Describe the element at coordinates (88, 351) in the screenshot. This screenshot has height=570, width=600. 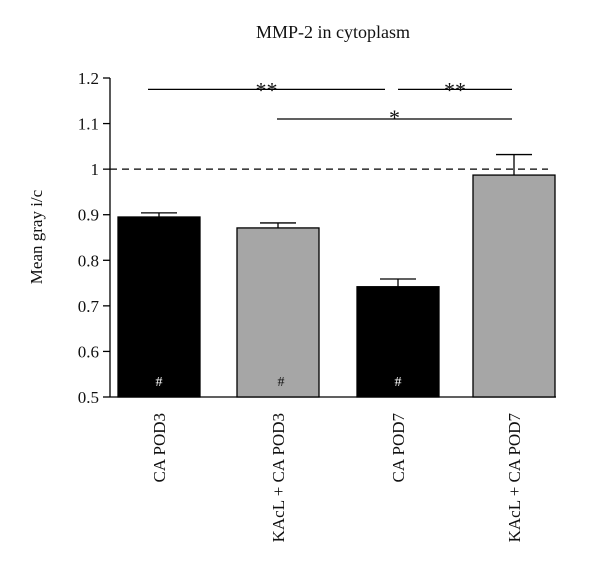
I see `y-tick-label: 0.6` at that location.